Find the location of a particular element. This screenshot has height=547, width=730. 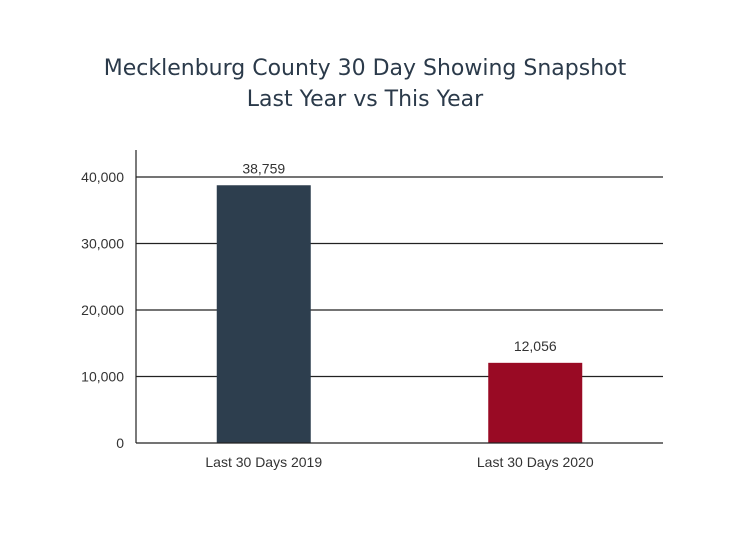

x-tick-label: Last 30 Days 2020 is located at coordinates (535, 462).